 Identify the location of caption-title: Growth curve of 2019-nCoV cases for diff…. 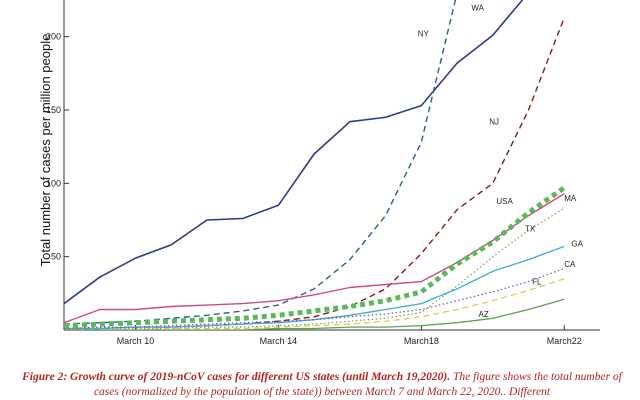
(260, 377).